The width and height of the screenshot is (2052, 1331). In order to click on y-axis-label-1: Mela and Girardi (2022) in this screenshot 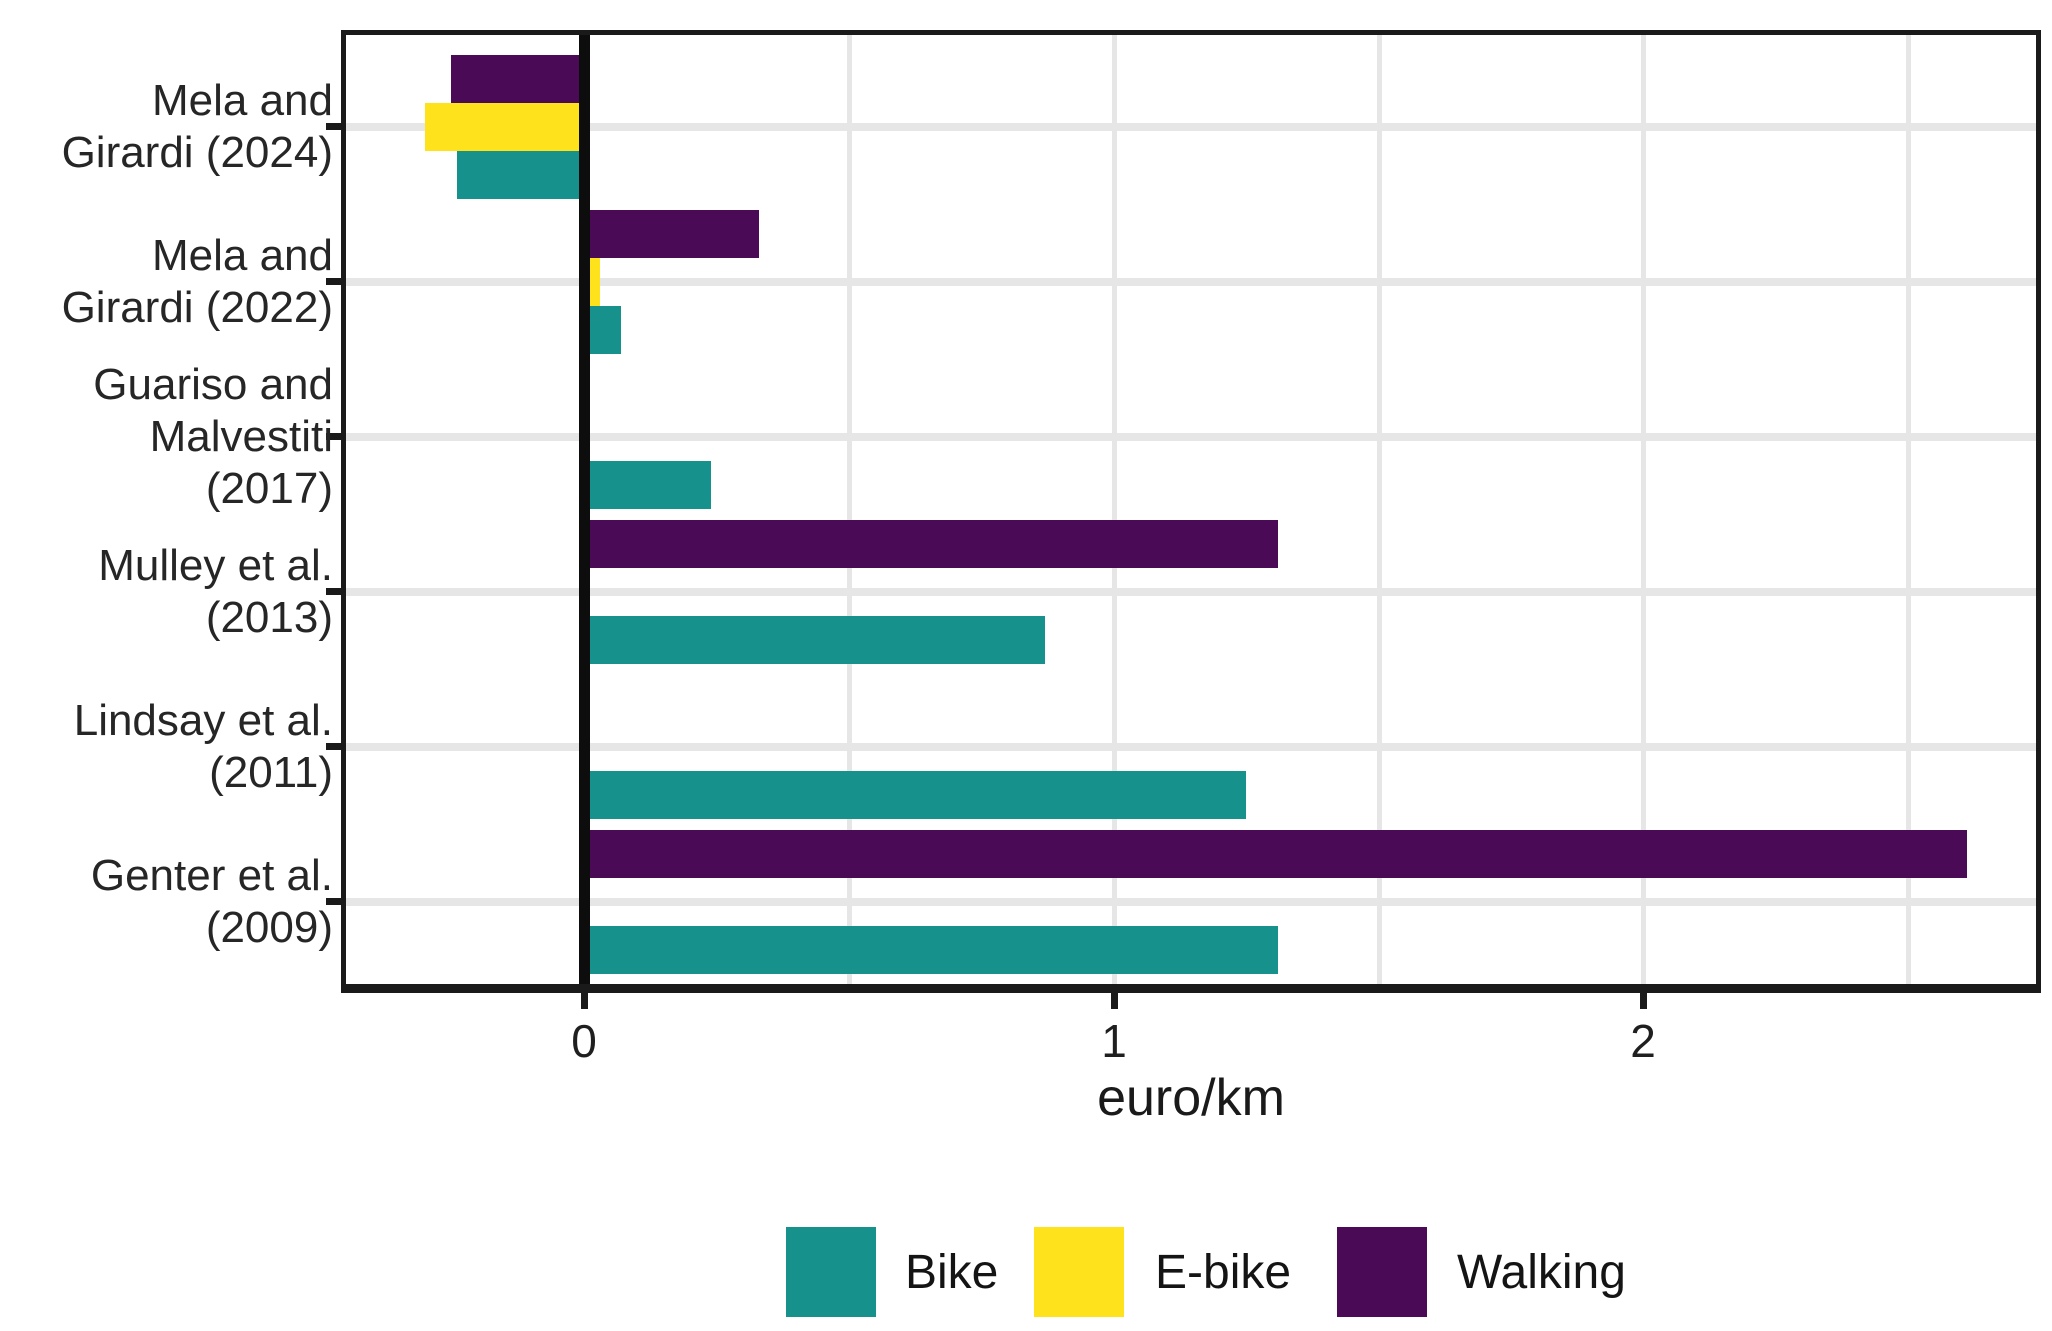, I will do `click(197, 281)`.